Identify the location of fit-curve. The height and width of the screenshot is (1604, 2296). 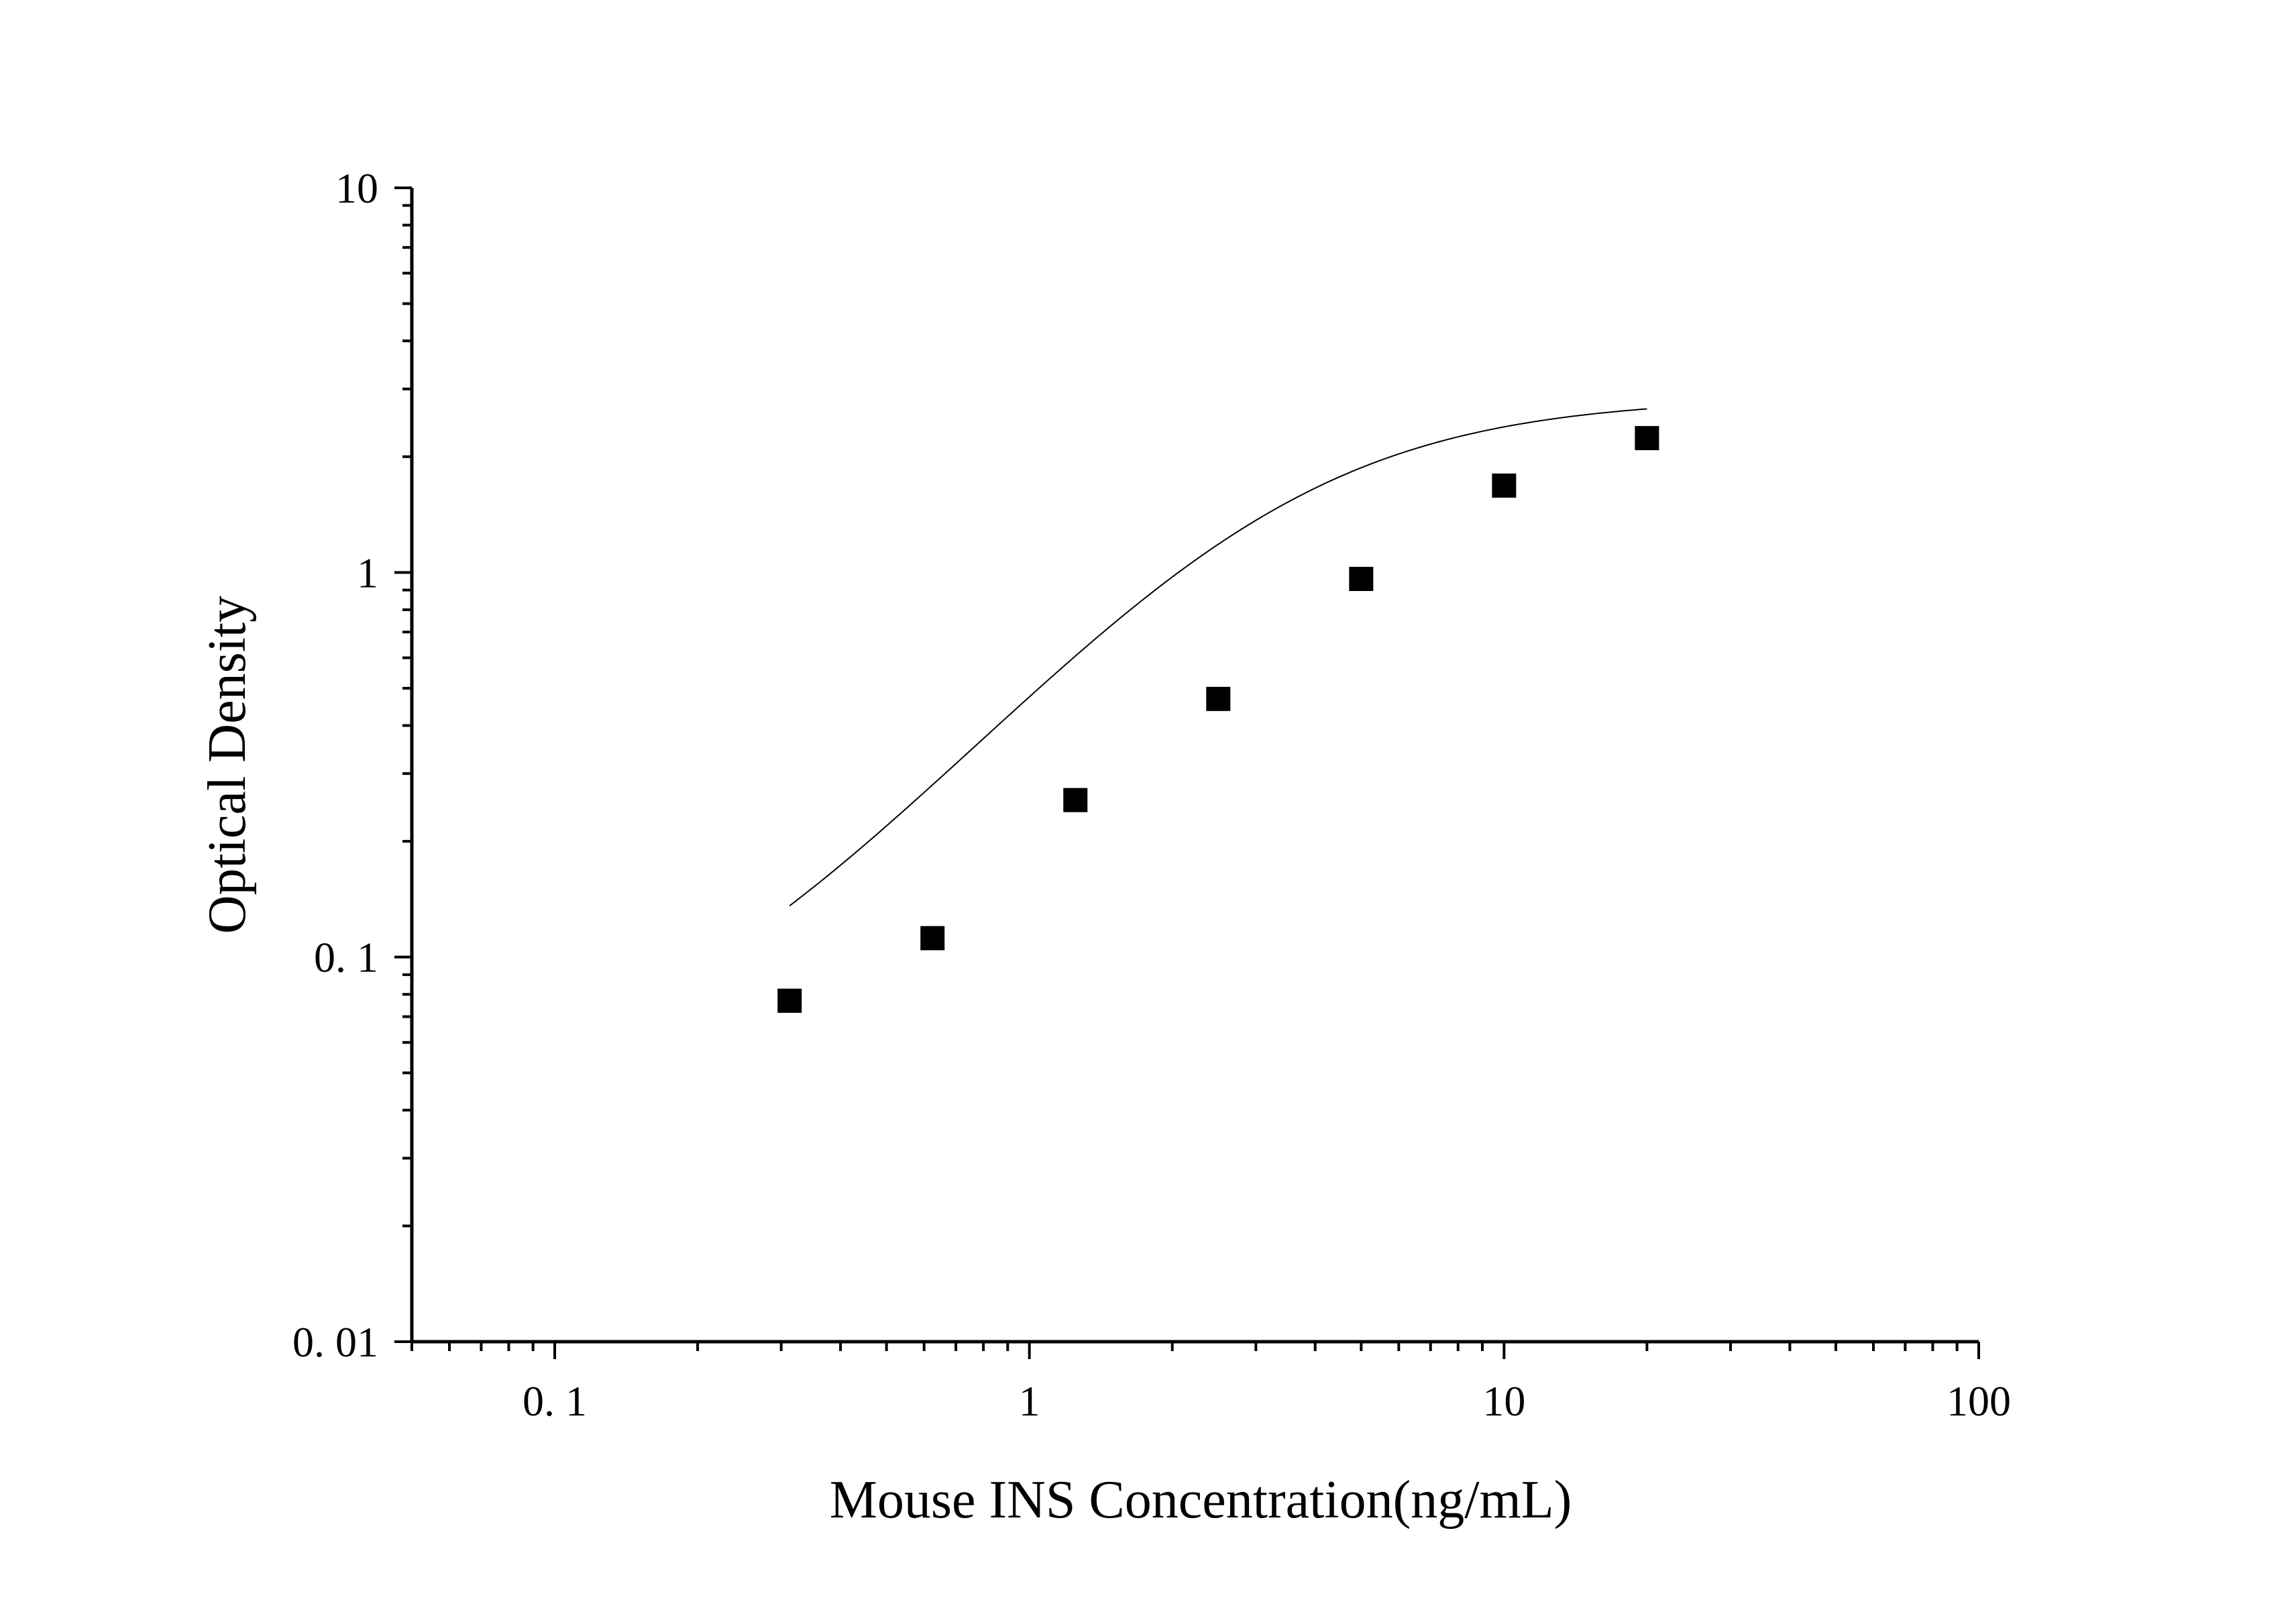
(1218, 657).